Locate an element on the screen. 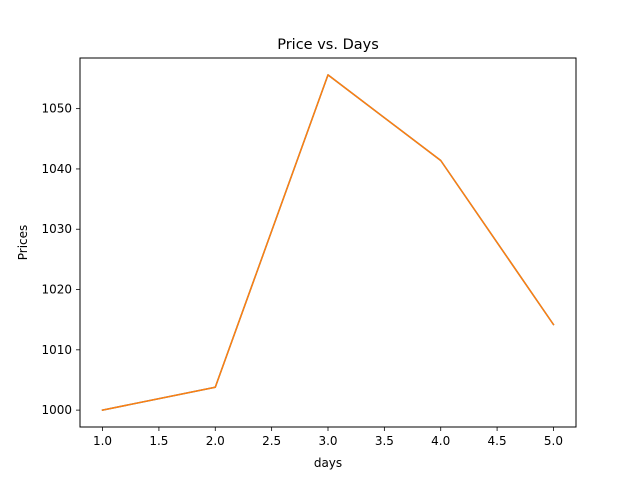 The width and height of the screenshot is (640, 480). y-axis-label: Prices is located at coordinates (23, 243).